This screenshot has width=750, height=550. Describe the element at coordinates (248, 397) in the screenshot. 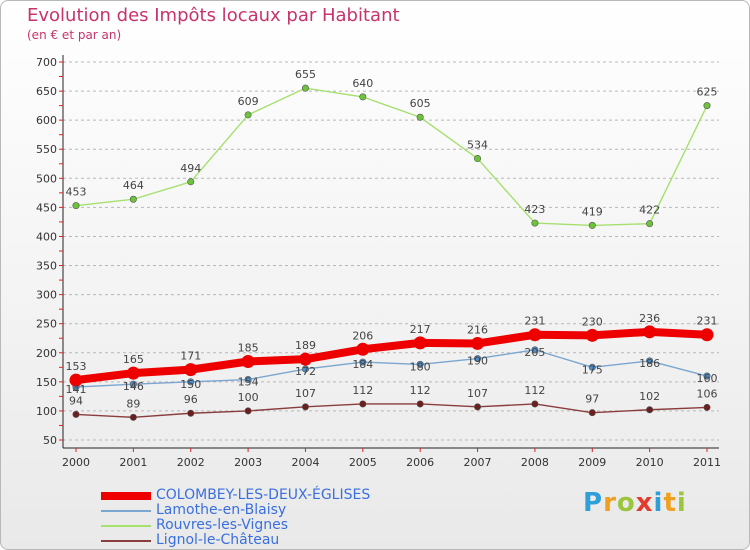

I see `data-label: 100` at that location.